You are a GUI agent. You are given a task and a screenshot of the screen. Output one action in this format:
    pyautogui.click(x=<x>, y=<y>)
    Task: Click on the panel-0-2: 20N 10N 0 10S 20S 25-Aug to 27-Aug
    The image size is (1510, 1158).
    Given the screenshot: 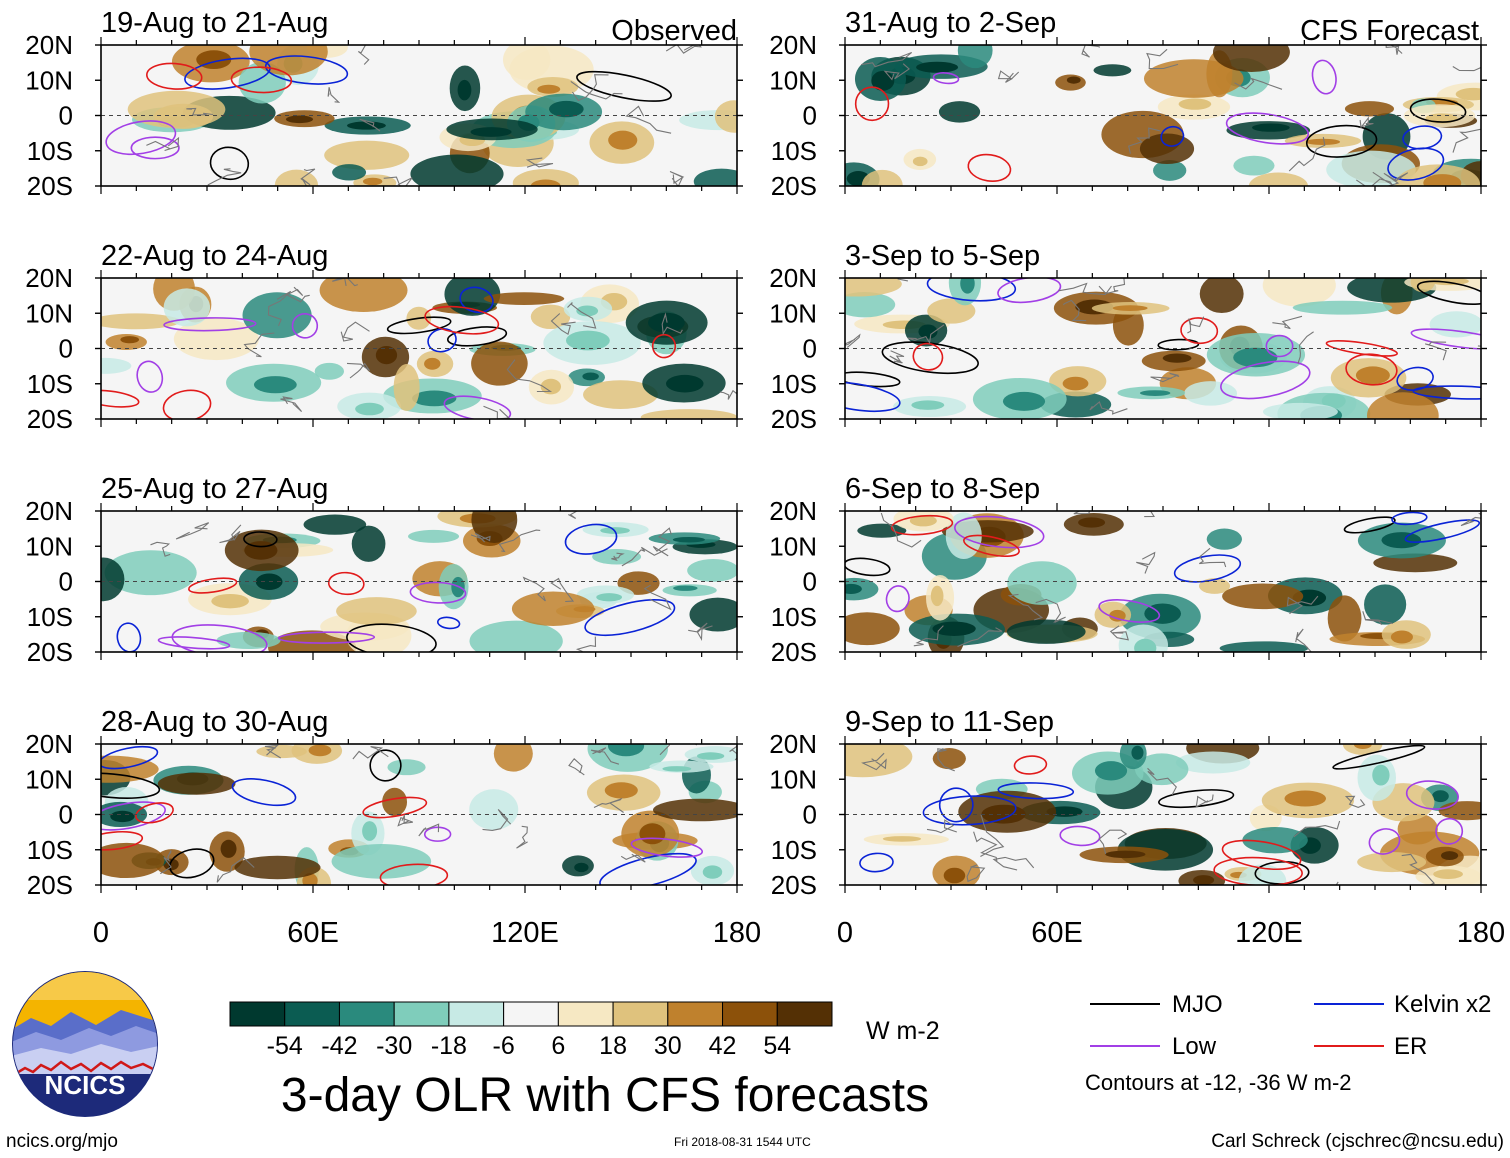 What is the action you would take?
    pyautogui.click(x=384, y=570)
    